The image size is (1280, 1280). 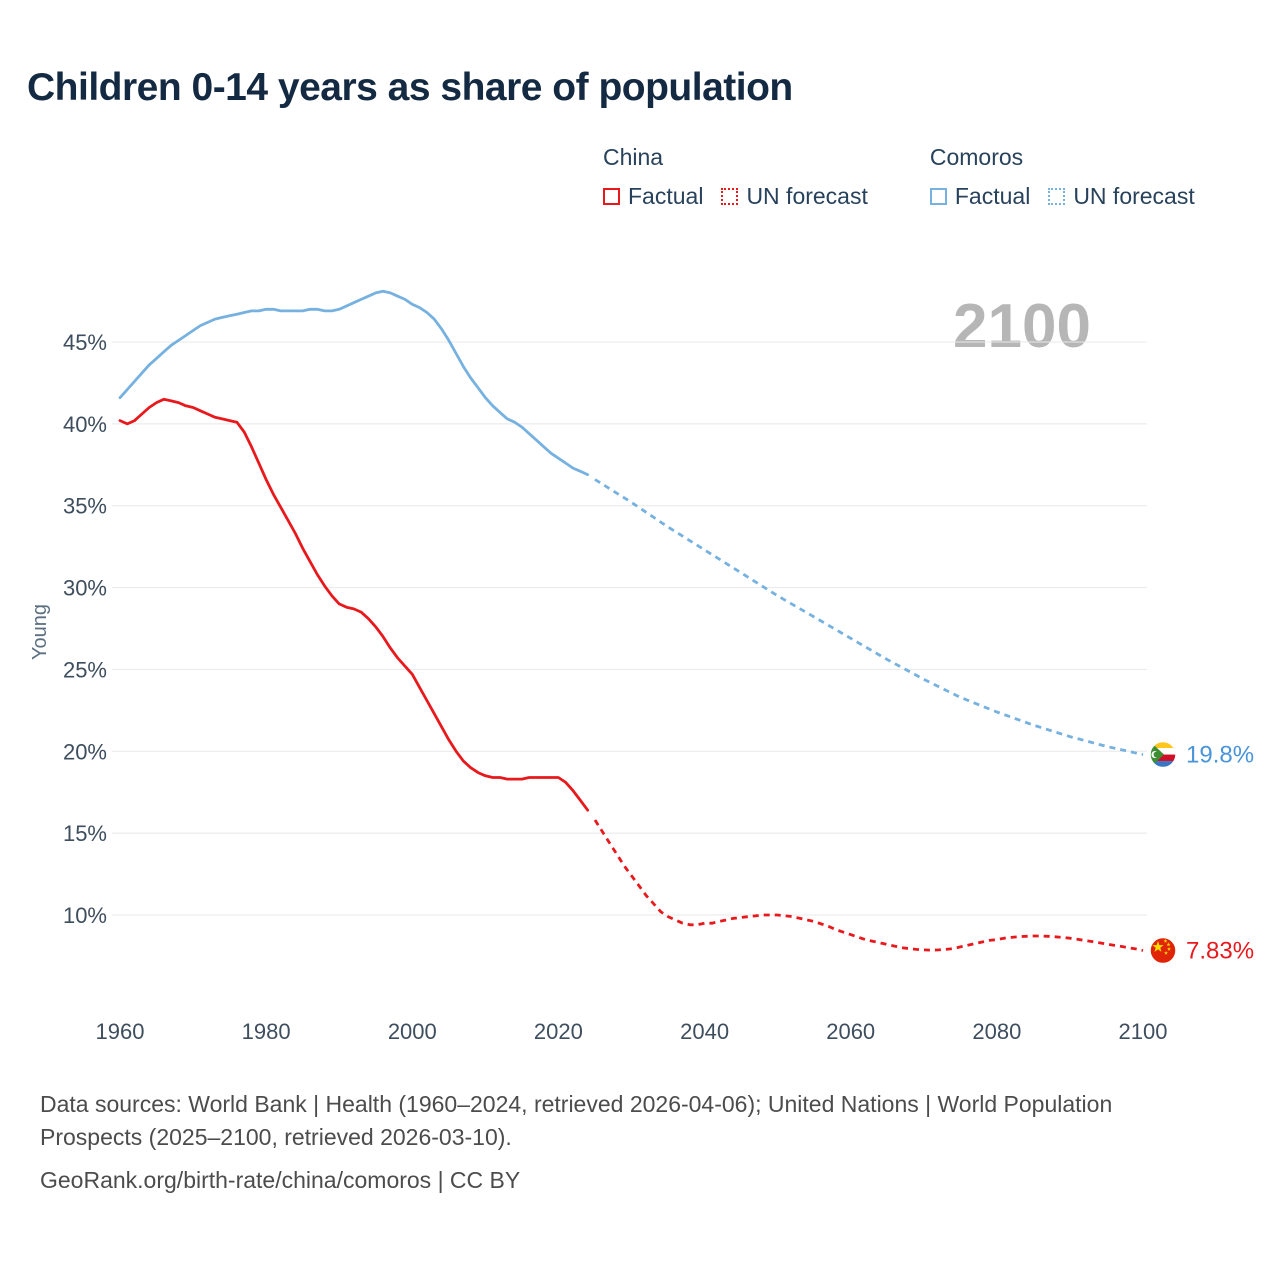 What do you see at coordinates (266, 1031) in the screenshot?
I see `x-tick-1980: 1980` at bounding box center [266, 1031].